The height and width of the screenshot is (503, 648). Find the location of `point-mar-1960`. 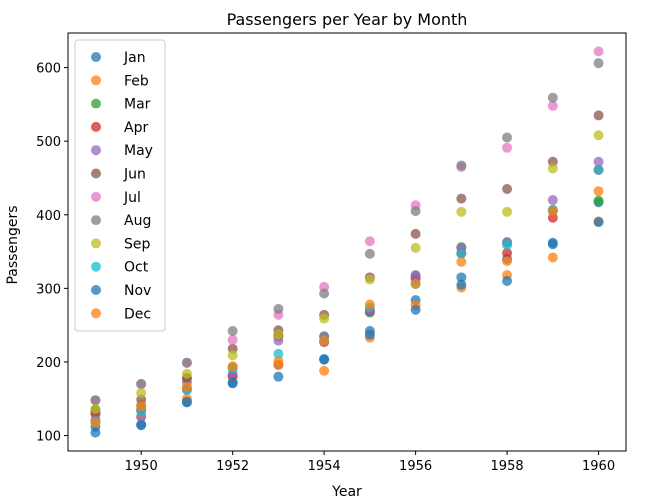

point-mar-1960 is located at coordinates (598, 200).